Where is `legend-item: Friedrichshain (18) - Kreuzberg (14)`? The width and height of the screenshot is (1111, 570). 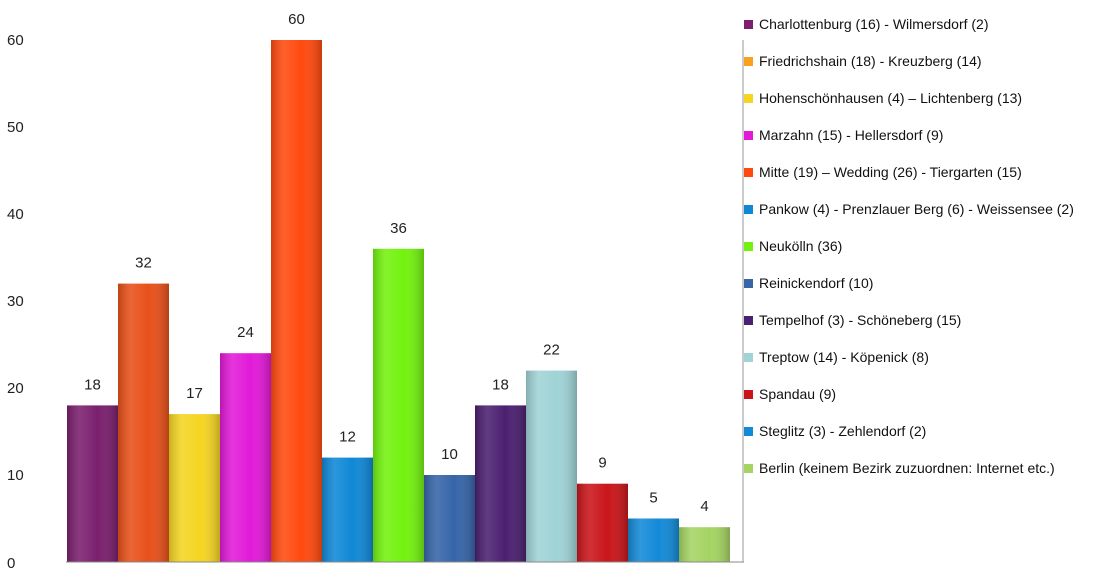
legend-item: Friedrichshain (18) - Kreuzberg (14) is located at coordinates (925, 61).